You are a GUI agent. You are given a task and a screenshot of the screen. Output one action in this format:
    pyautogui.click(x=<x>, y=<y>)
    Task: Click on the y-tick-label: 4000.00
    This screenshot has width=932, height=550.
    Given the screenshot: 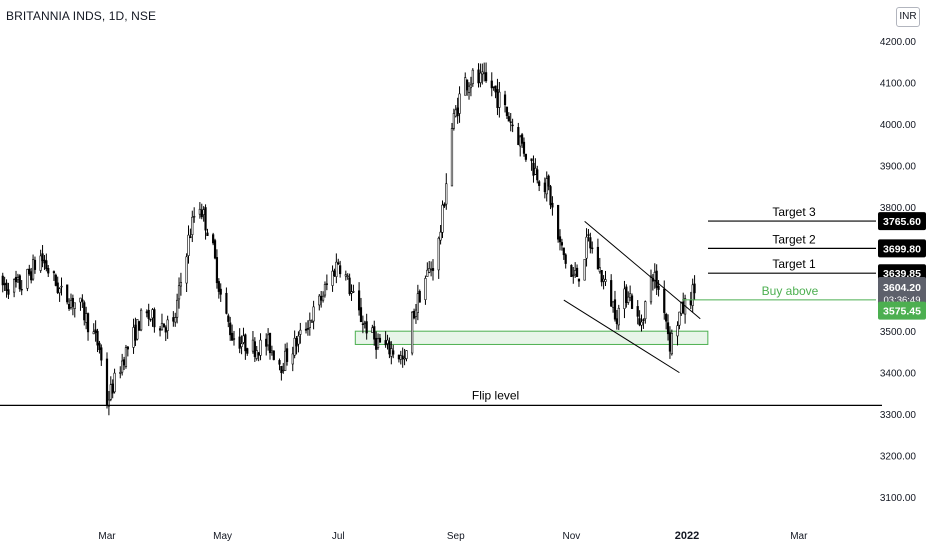 What is the action you would take?
    pyautogui.click(x=898, y=125)
    